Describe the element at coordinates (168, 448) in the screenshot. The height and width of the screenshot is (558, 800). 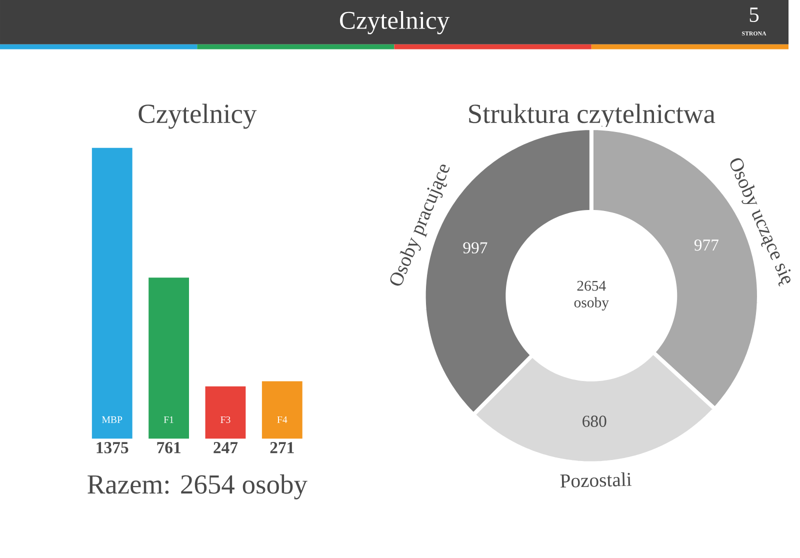
I see `data-label: 761` at that location.